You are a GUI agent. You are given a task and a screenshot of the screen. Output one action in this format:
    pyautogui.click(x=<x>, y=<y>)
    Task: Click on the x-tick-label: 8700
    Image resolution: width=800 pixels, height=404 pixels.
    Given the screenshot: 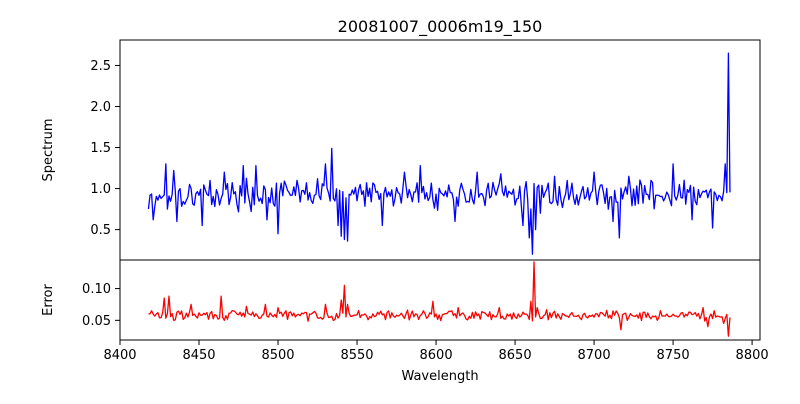 What is the action you would take?
    pyautogui.click(x=594, y=355)
    